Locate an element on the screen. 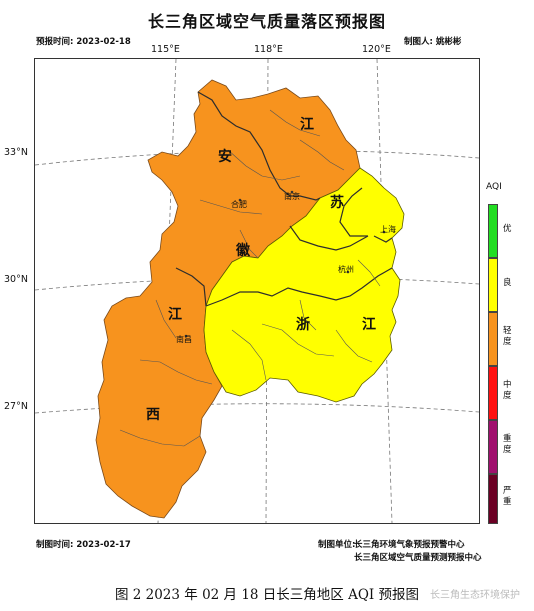 The image size is (534, 611). unit-line-1: 长三角环境气象预报预警中心 is located at coordinates (409, 545).